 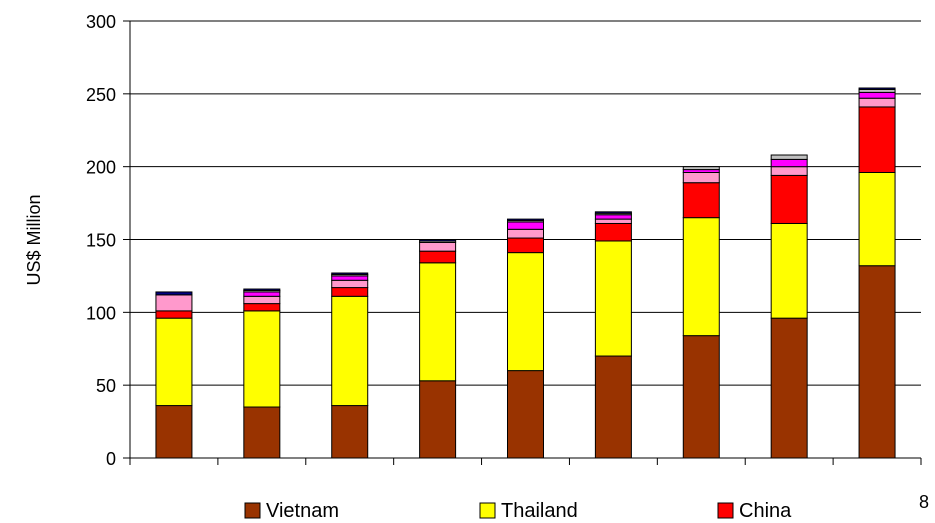 What do you see at coordinates (302, 511) in the screenshot?
I see `legend-label: Vietnam` at bounding box center [302, 511].